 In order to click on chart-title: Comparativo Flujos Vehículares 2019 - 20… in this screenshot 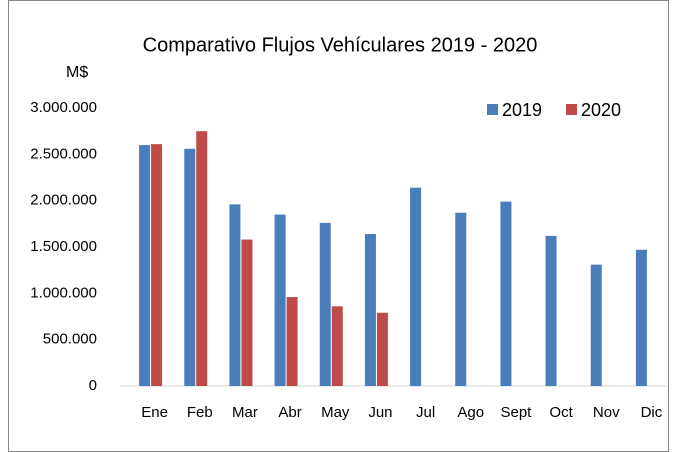, I will do `click(340, 45)`.